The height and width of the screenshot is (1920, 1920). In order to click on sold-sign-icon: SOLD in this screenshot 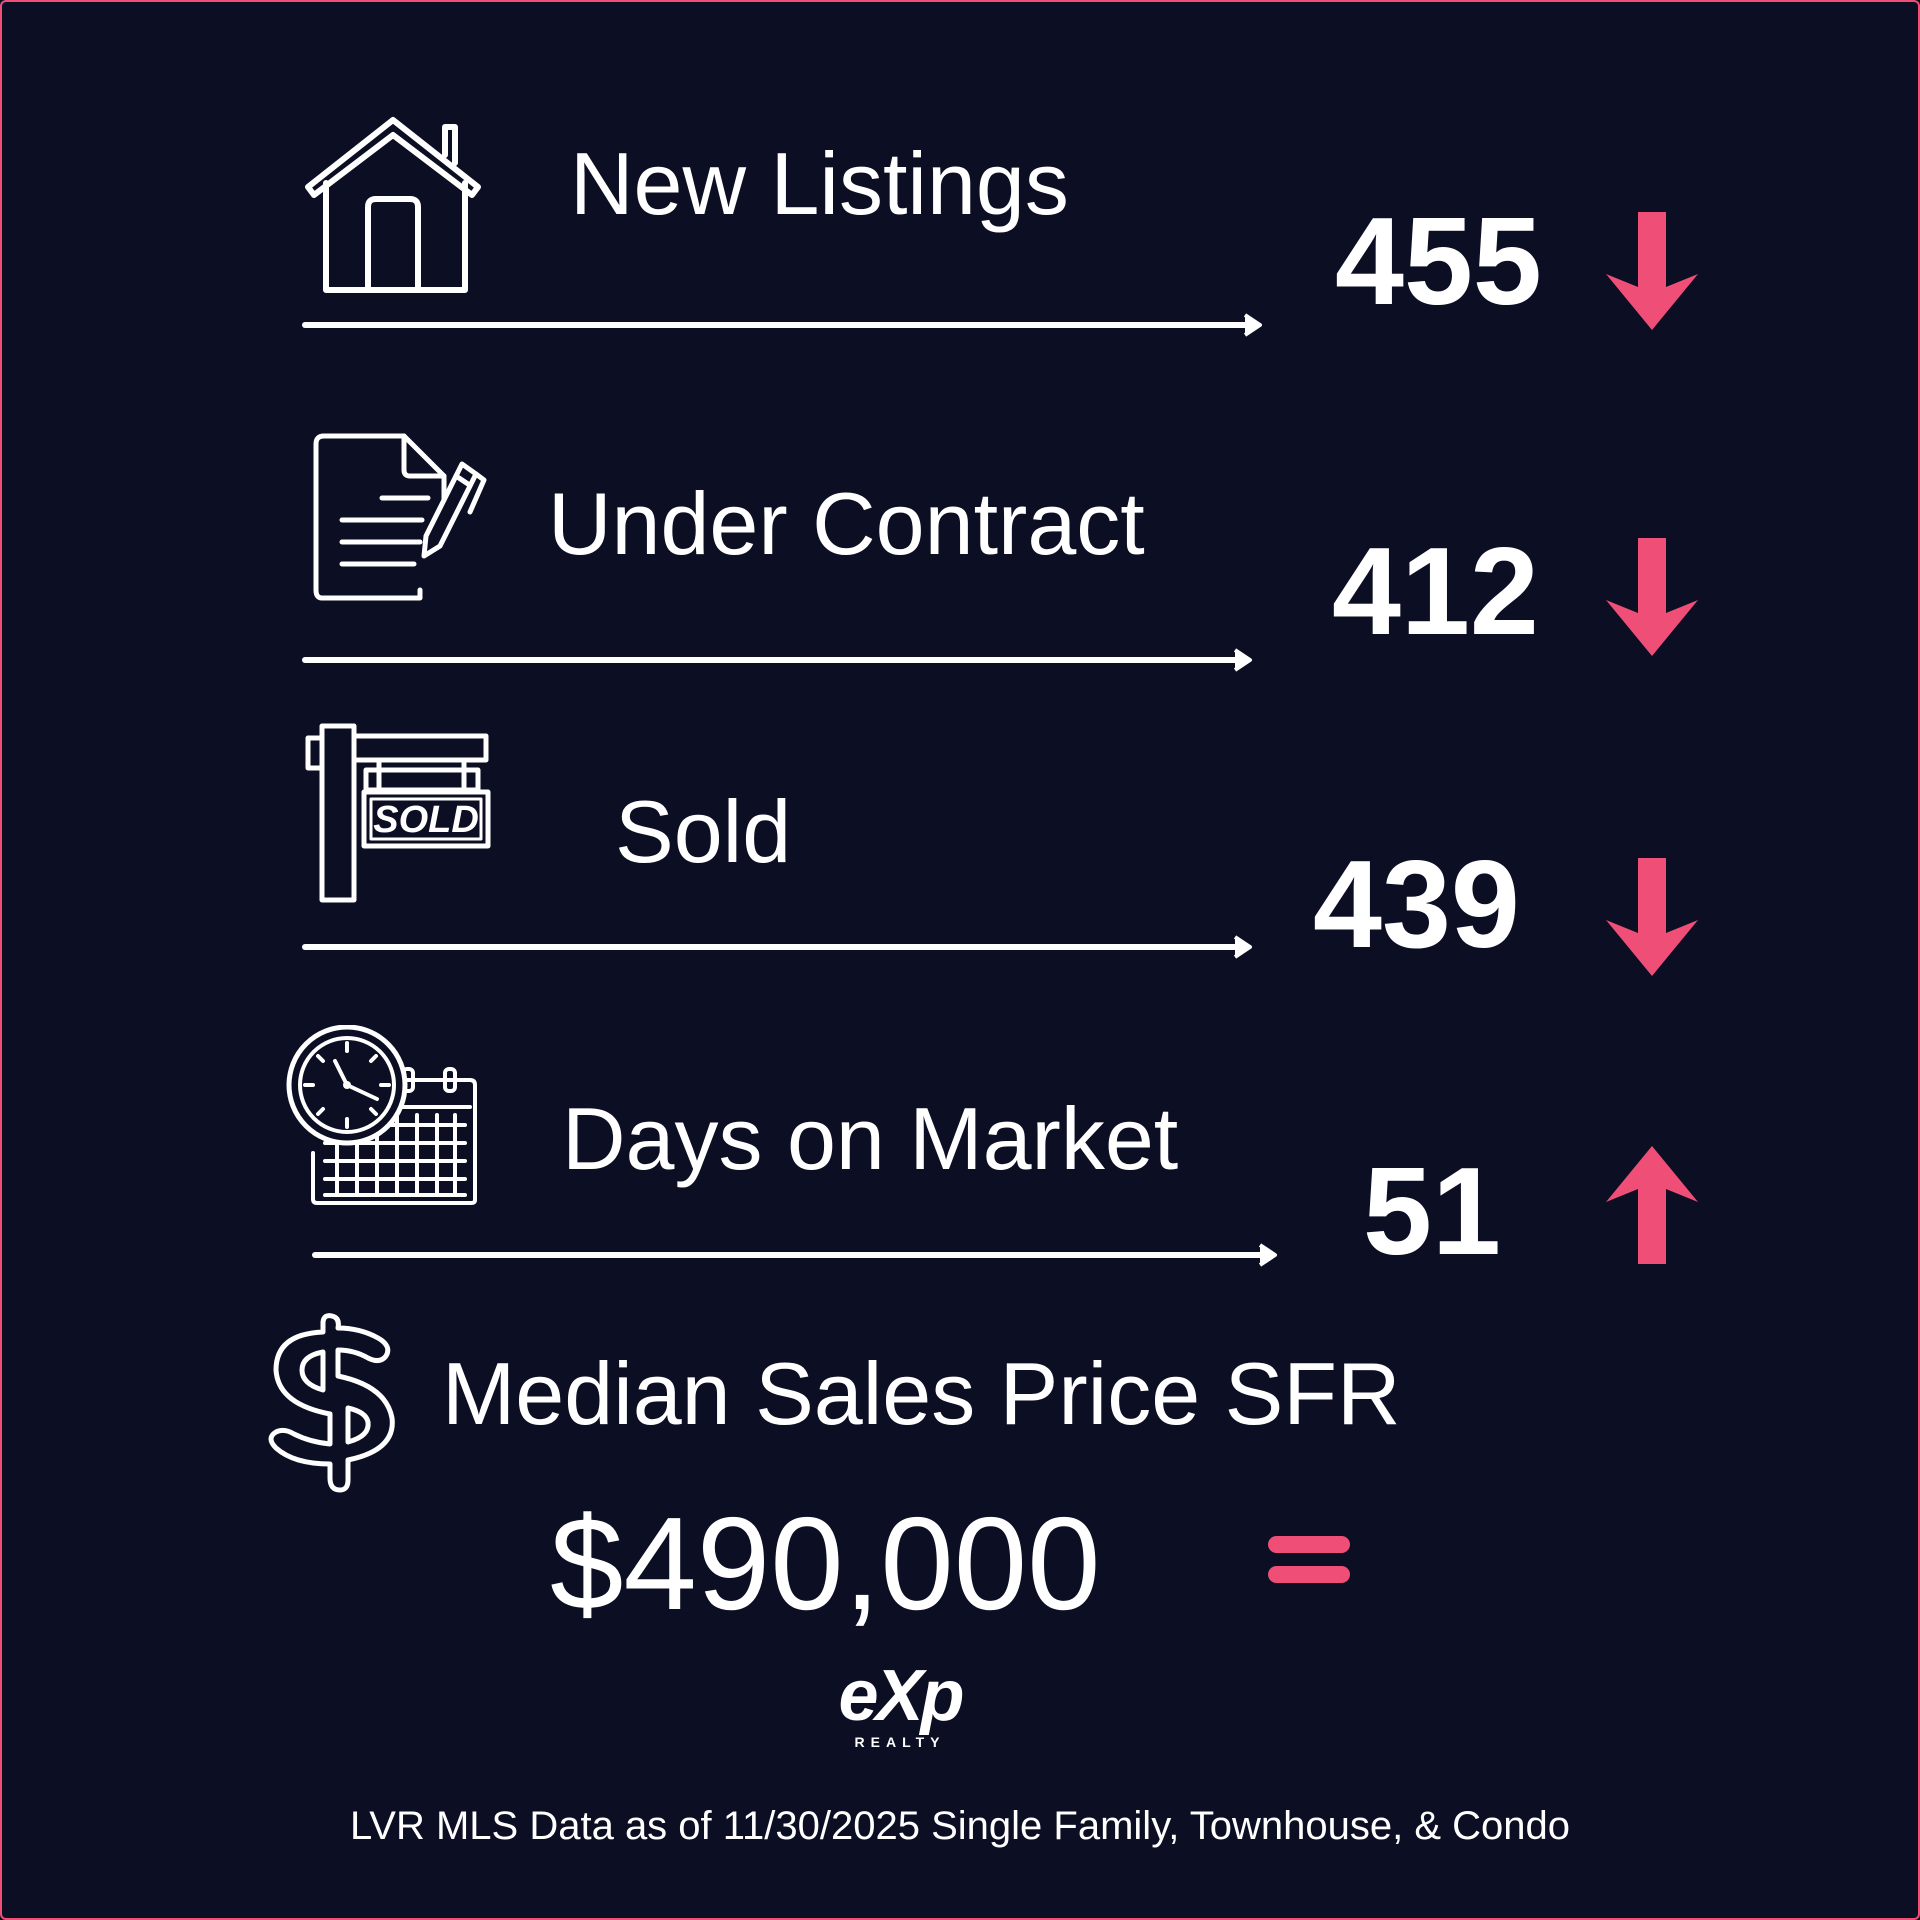, I will do `click(398, 813)`.